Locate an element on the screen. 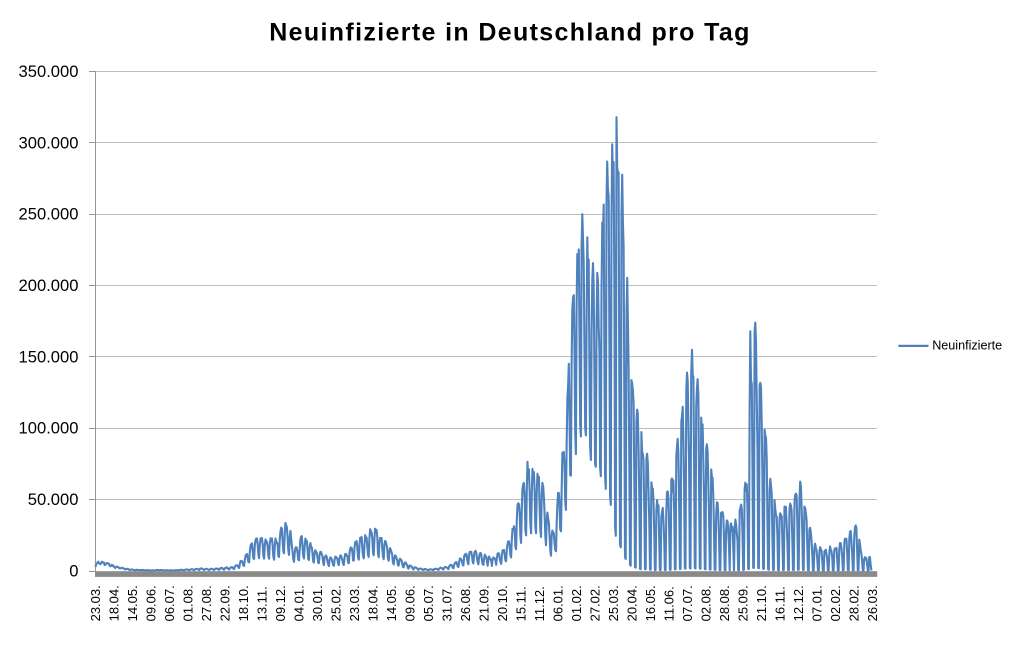  svg-text: 02.08. is located at coordinates (706, 603).